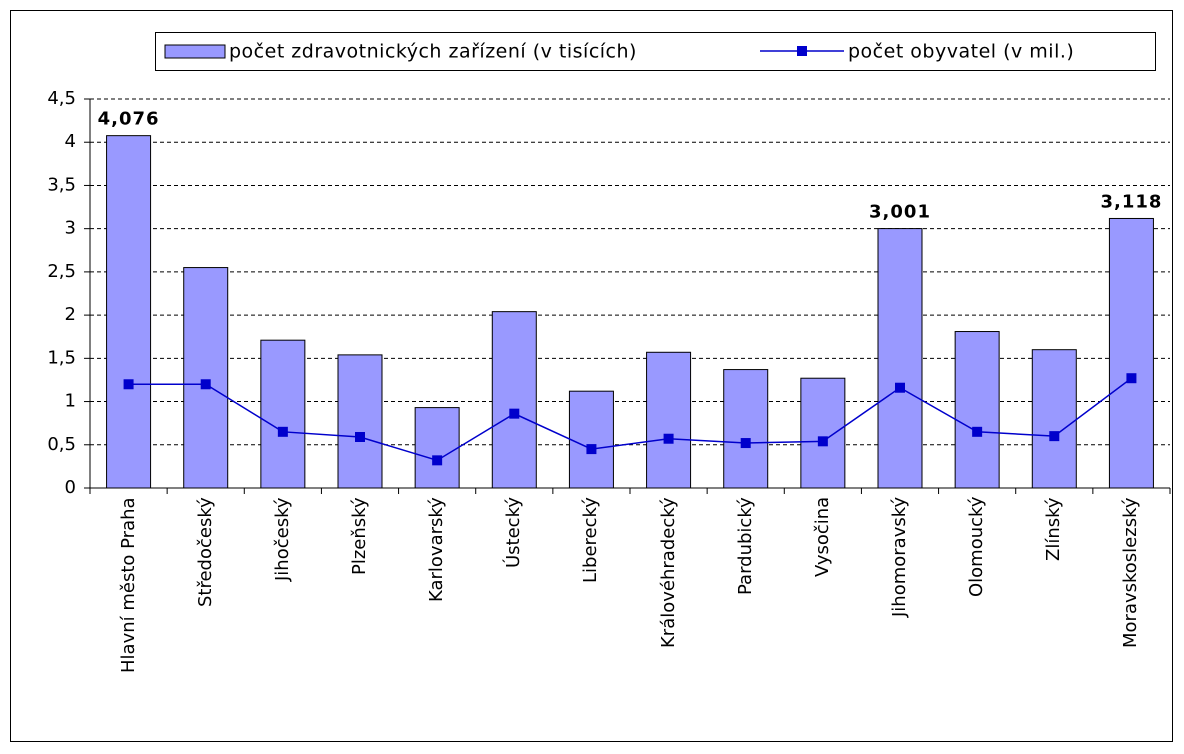 The width and height of the screenshot is (1184, 754). I want to click on y-tick-label: 4,5, so click(61, 98).